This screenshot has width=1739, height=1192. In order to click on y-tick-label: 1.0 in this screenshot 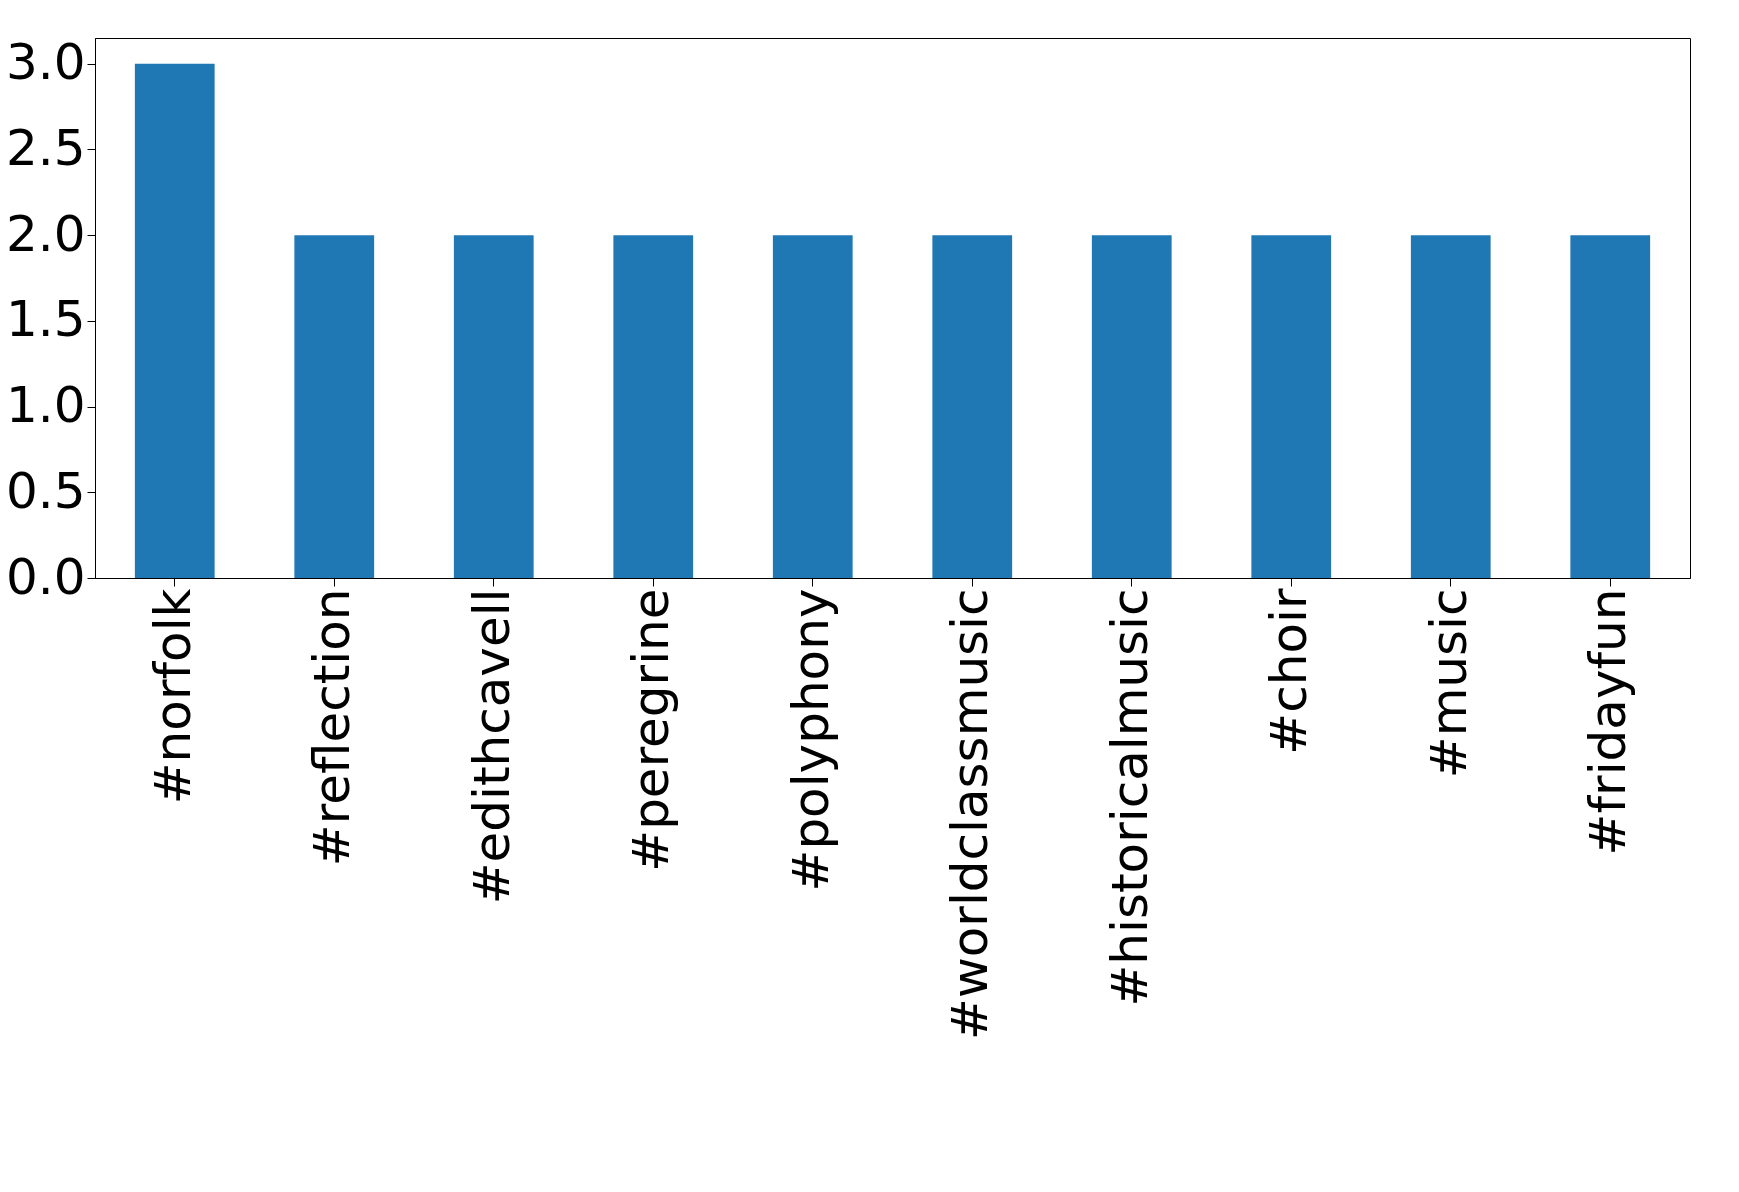, I will do `click(45, 405)`.